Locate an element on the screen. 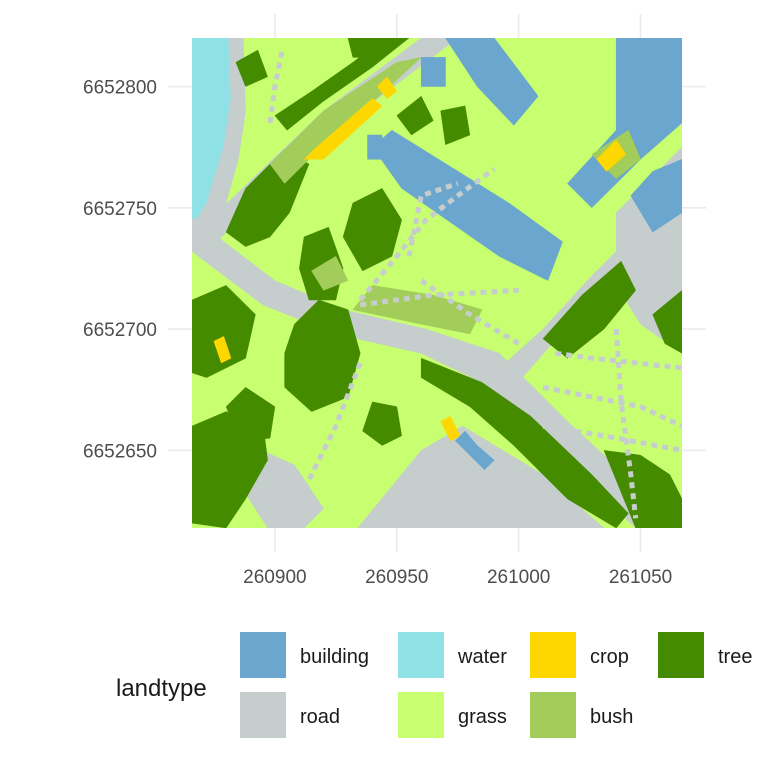 This screenshot has height=768, width=768. legend-key-tree is located at coordinates (681, 655).